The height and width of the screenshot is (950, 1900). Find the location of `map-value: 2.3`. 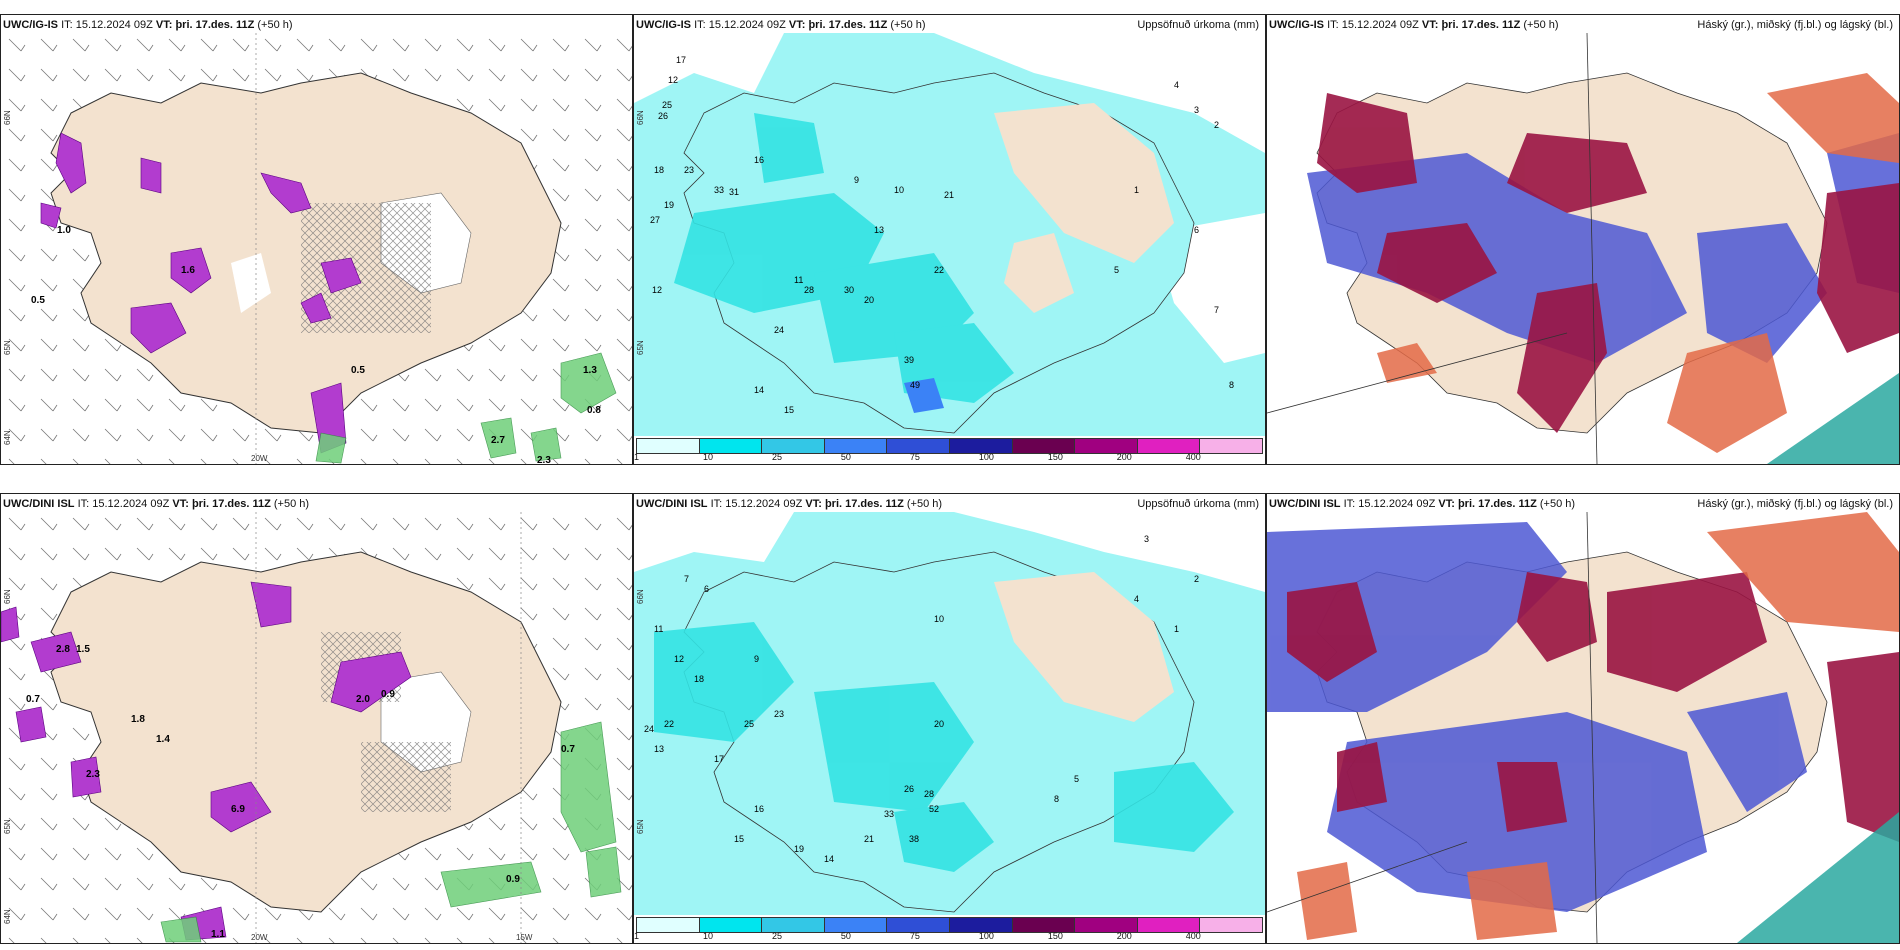

map-value: 2.3 is located at coordinates (544, 459).